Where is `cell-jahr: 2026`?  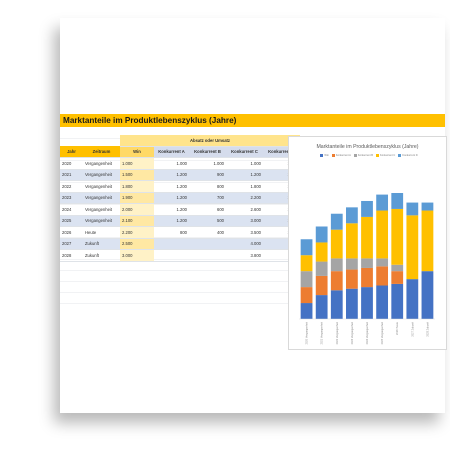 cell-jahr: 2026 is located at coordinates (71, 232).